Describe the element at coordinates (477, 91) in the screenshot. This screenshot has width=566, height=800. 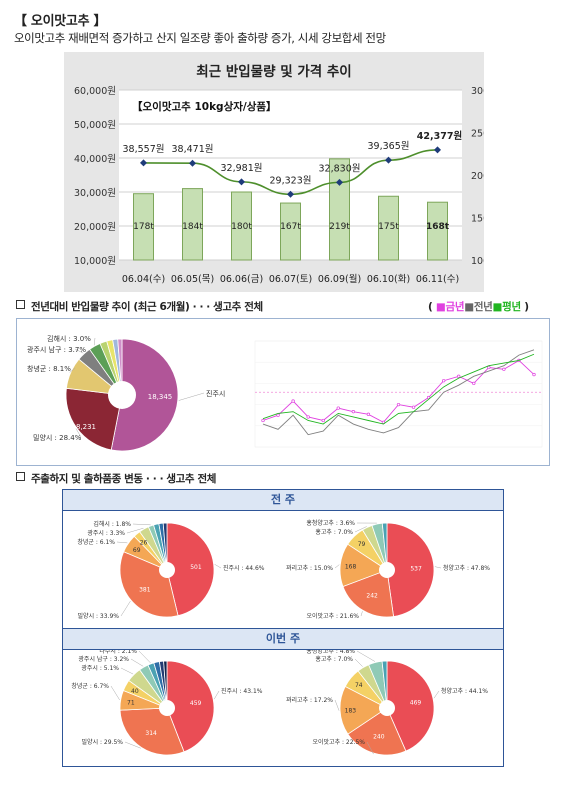
I see `y-right-tick: 300t` at that location.